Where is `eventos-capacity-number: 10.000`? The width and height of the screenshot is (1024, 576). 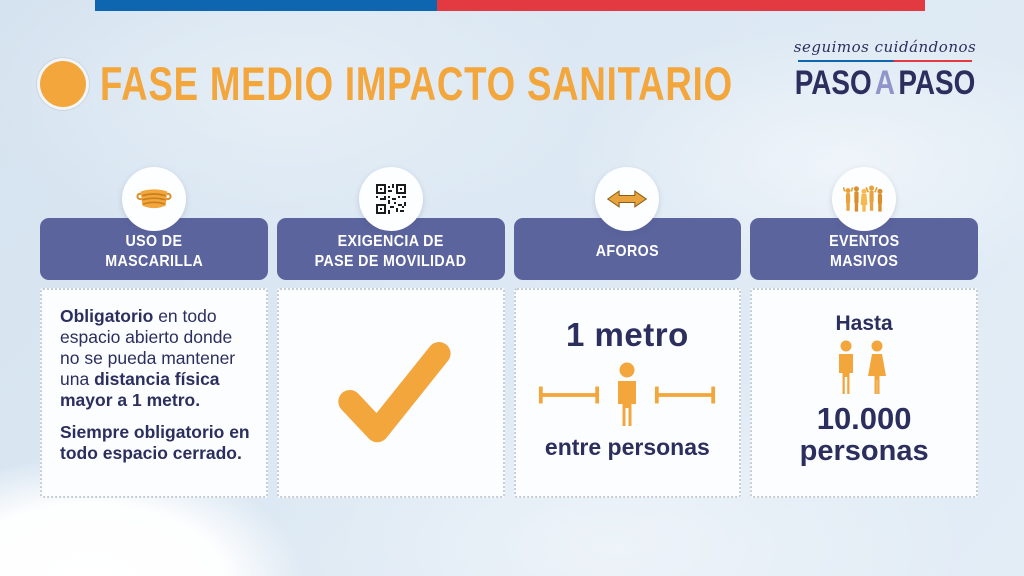 eventos-capacity-number: 10.000 is located at coordinates (864, 418).